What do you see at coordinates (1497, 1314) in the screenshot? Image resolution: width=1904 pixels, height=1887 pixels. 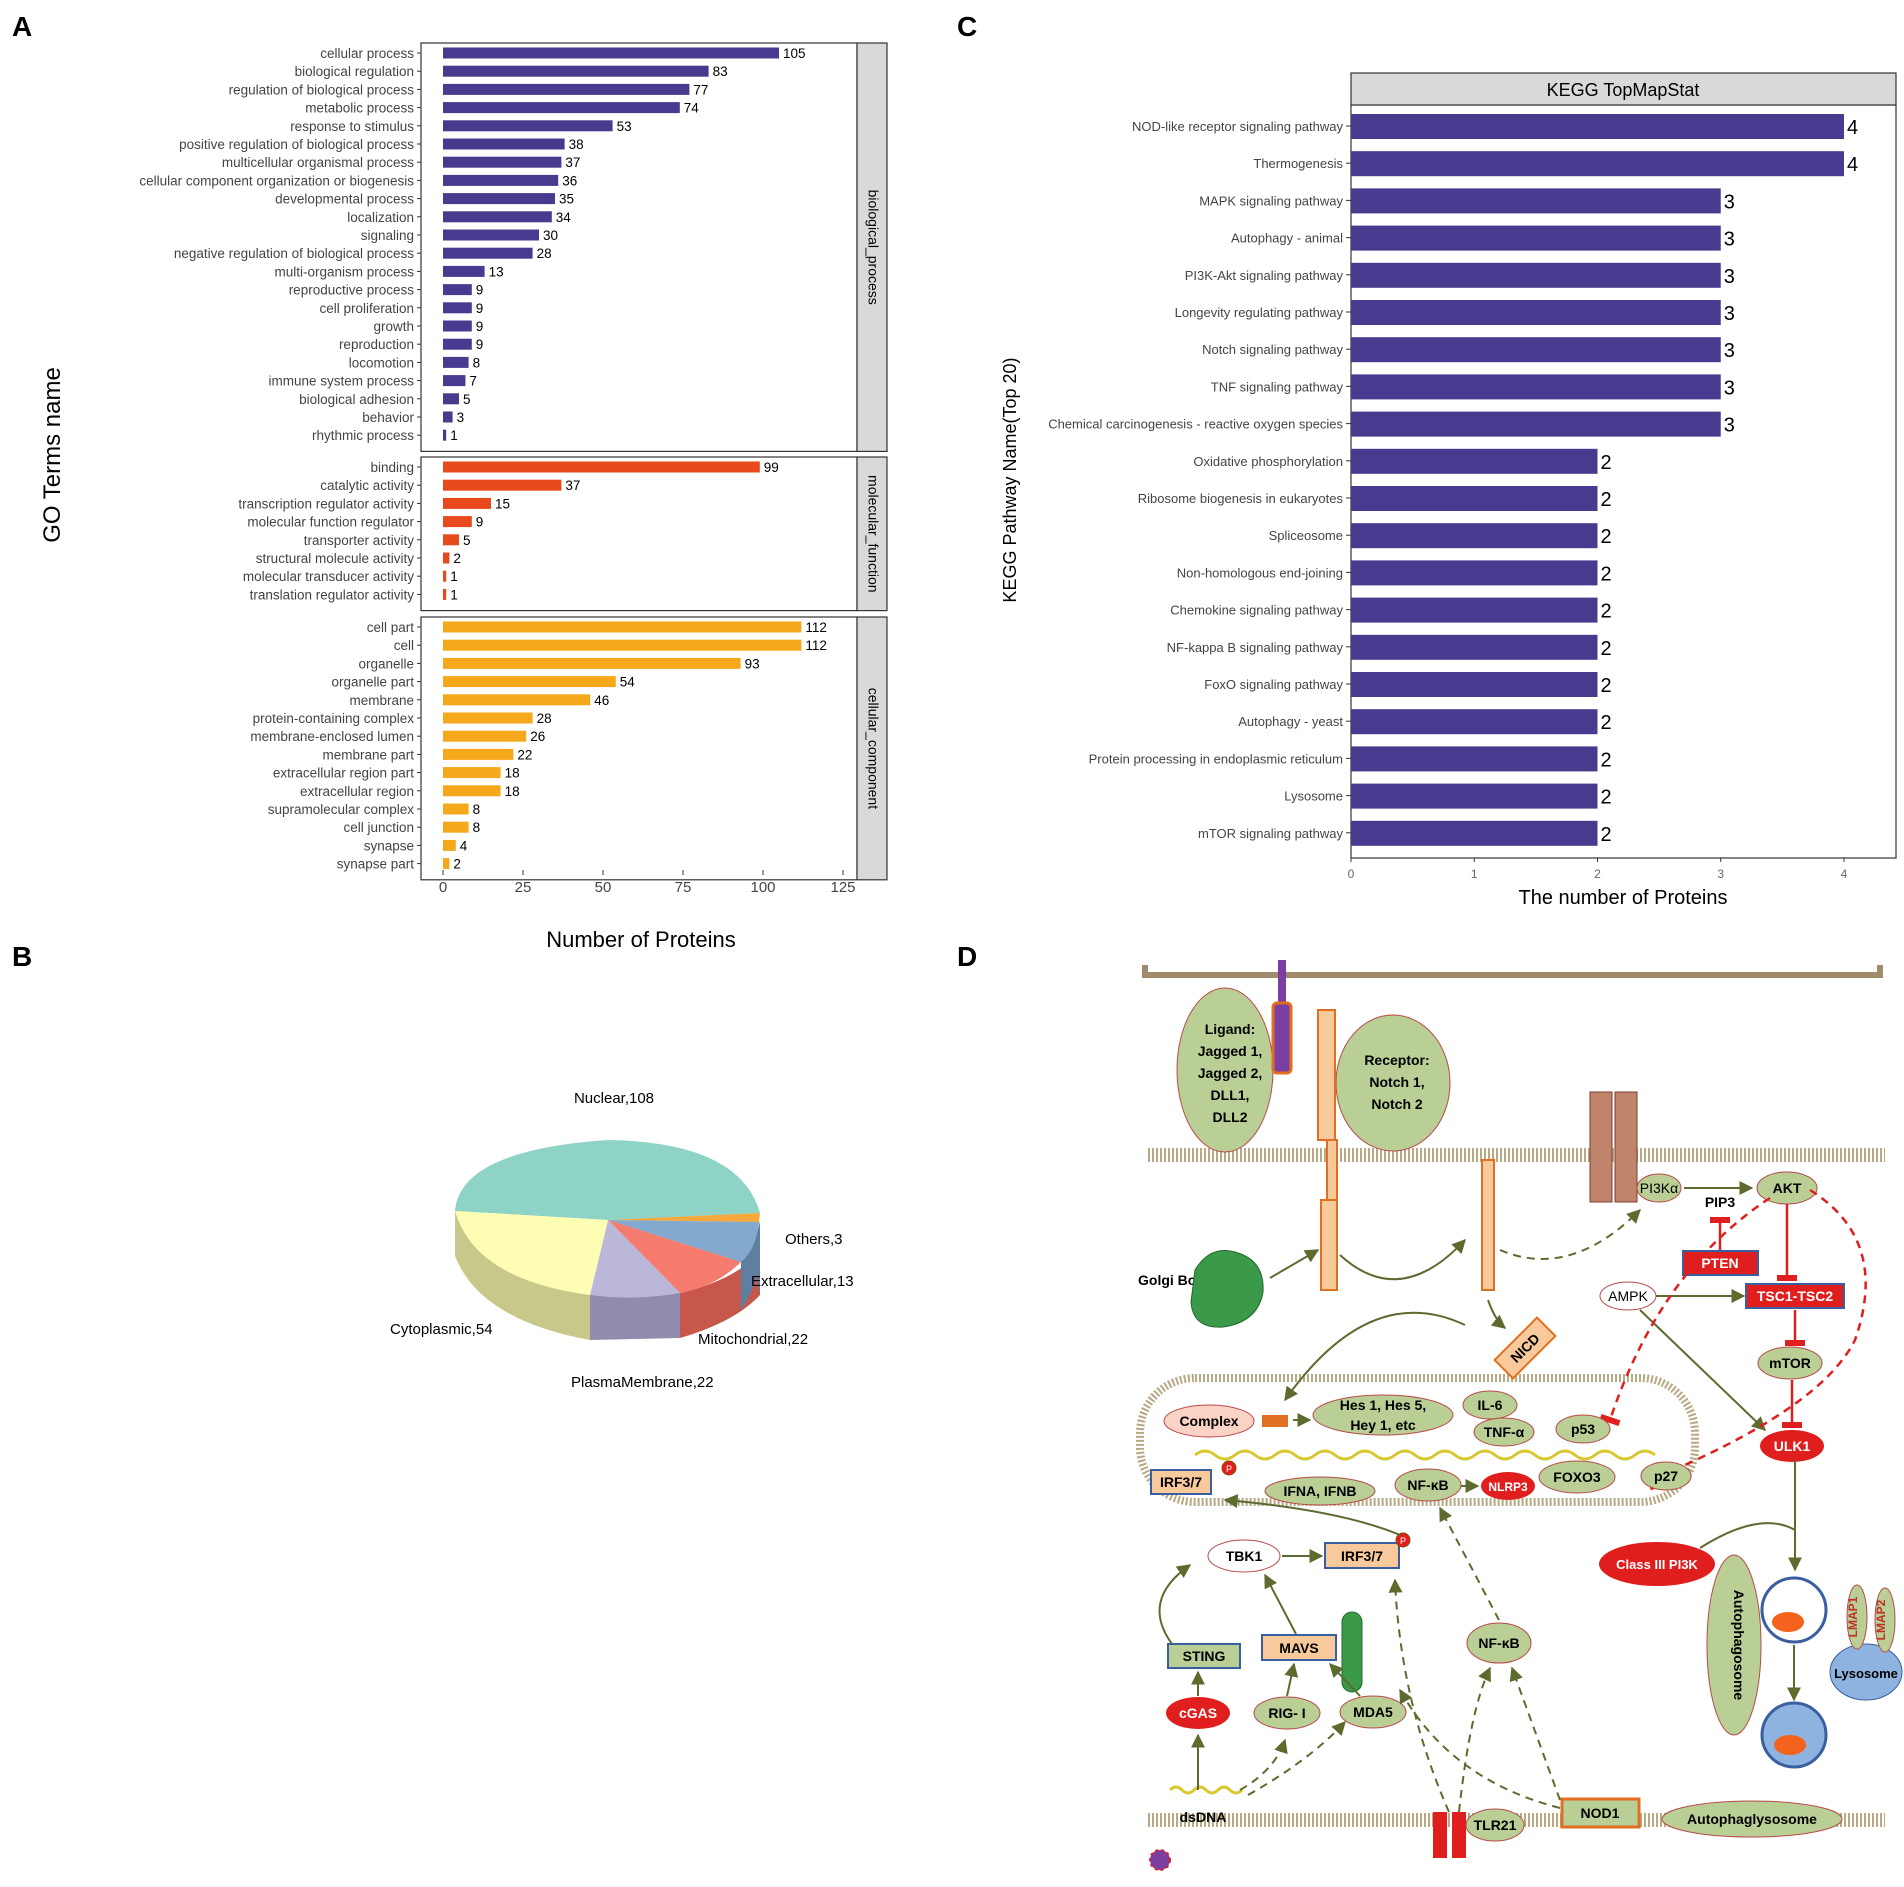 I see `arrow-nicd-release` at bounding box center [1497, 1314].